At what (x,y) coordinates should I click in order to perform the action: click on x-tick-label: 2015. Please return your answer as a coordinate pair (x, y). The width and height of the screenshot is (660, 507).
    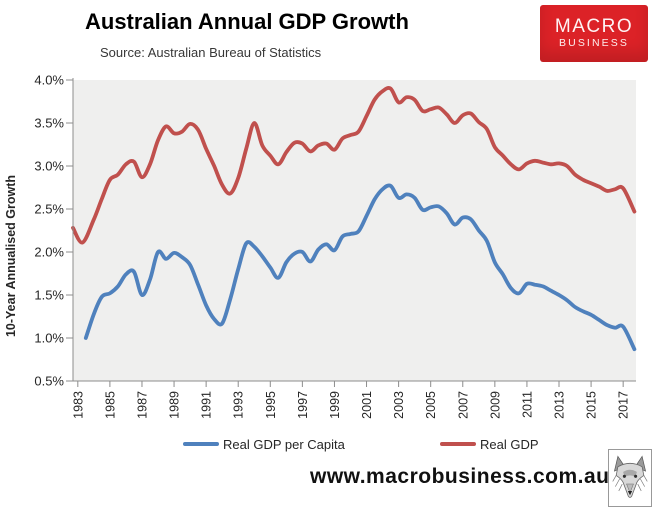
    Looking at the image, I should click on (592, 405).